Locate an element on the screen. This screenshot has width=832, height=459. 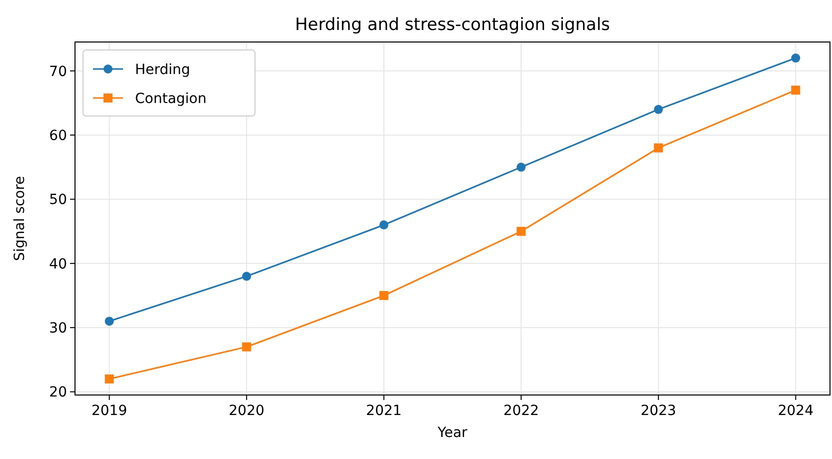
y-tick-label: 60 is located at coordinates (58, 136).